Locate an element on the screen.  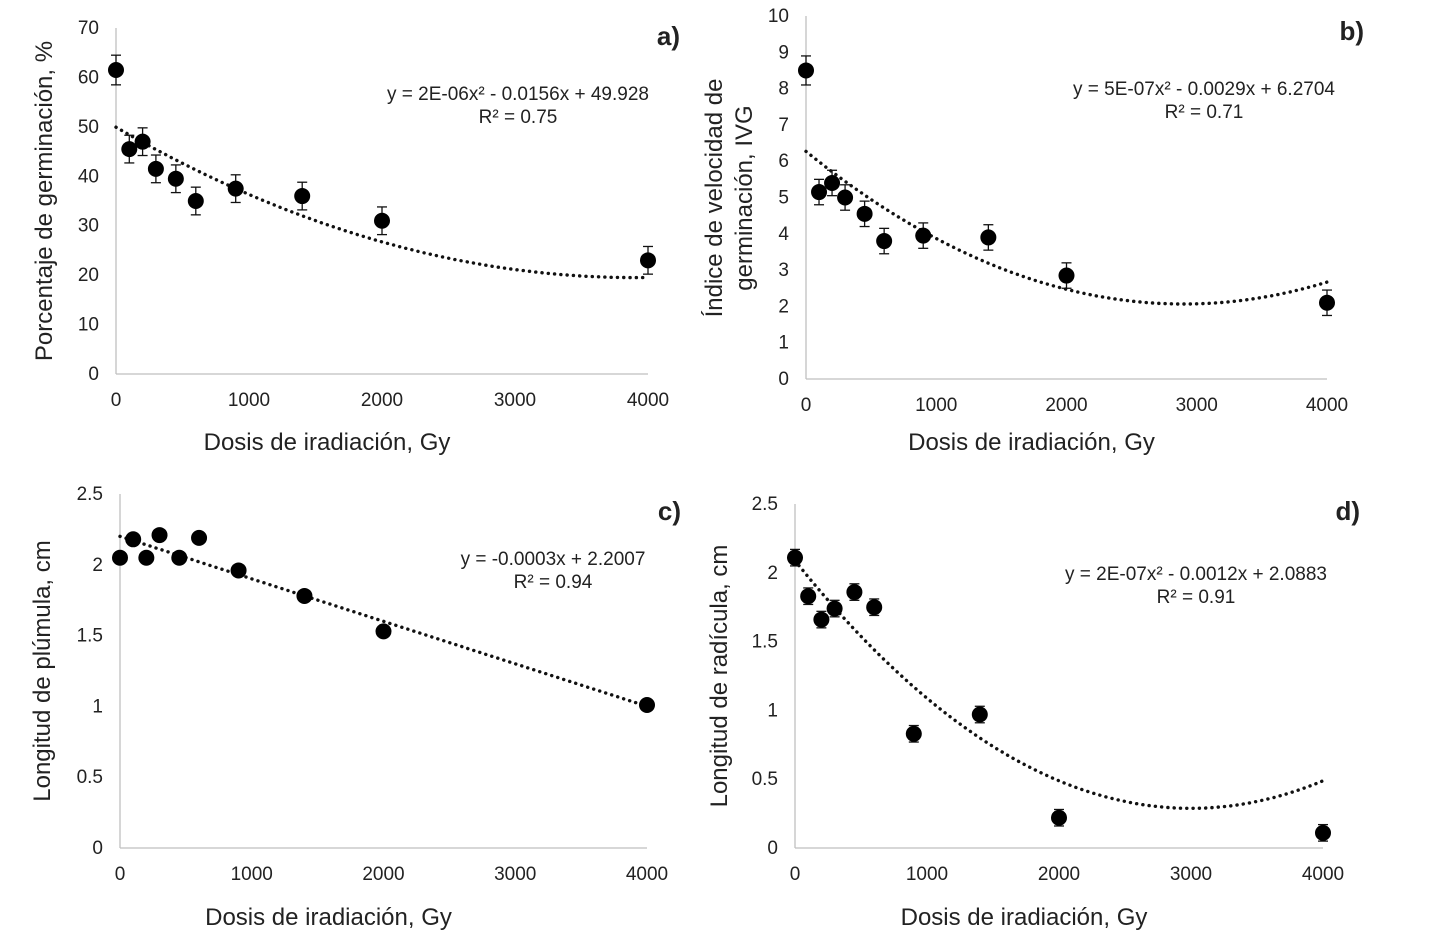
y-tick-label: 8 is located at coordinates (783, 89).